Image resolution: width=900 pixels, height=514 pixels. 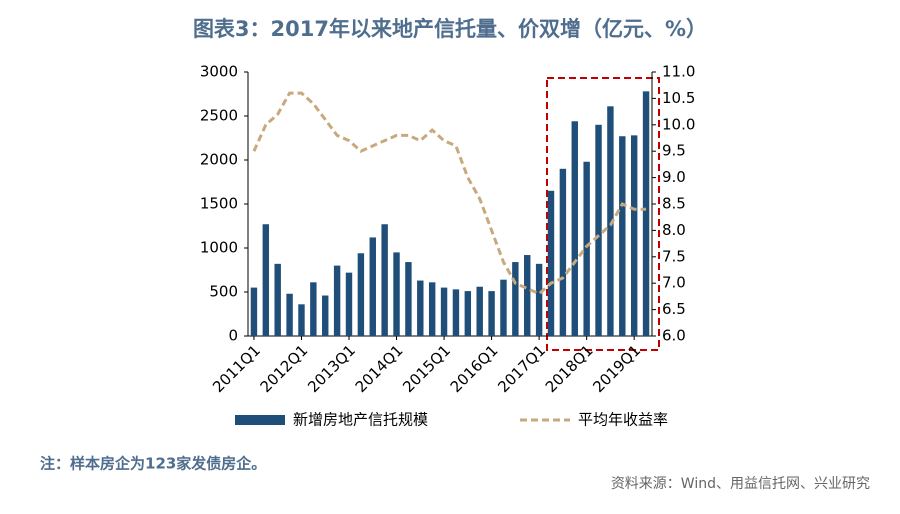 What do you see at coordinates (678, 98) in the screenshot?
I see `y2-tick-label: 10.5` at bounding box center [678, 98].